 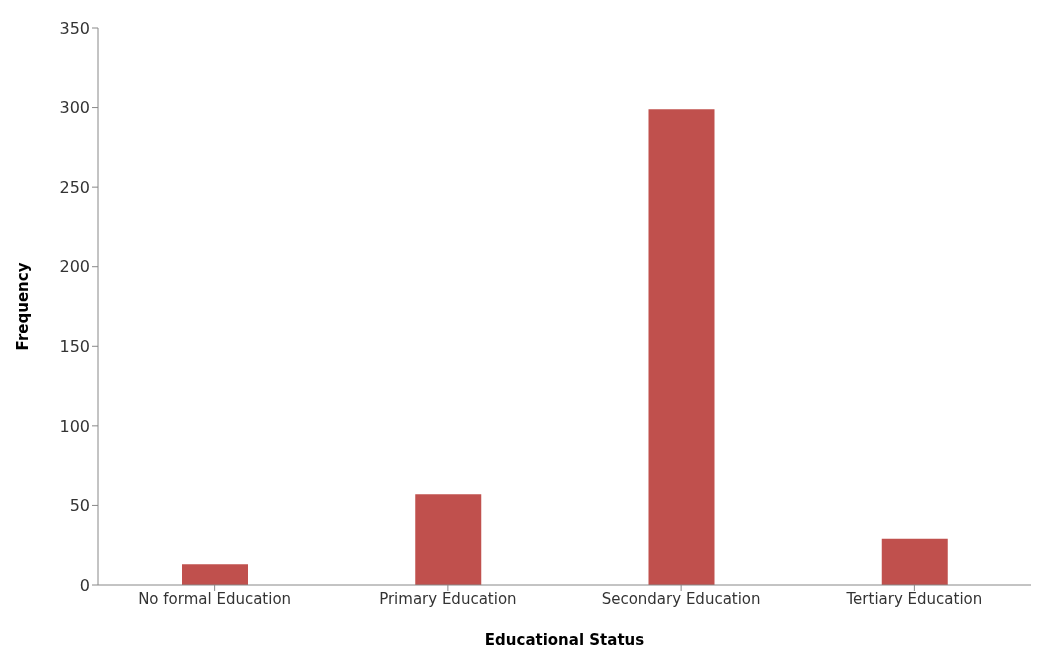 What do you see at coordinates (84, 585) in the screenshot?
I see `y-tick-label: 0` at bounding box center [84, 585].